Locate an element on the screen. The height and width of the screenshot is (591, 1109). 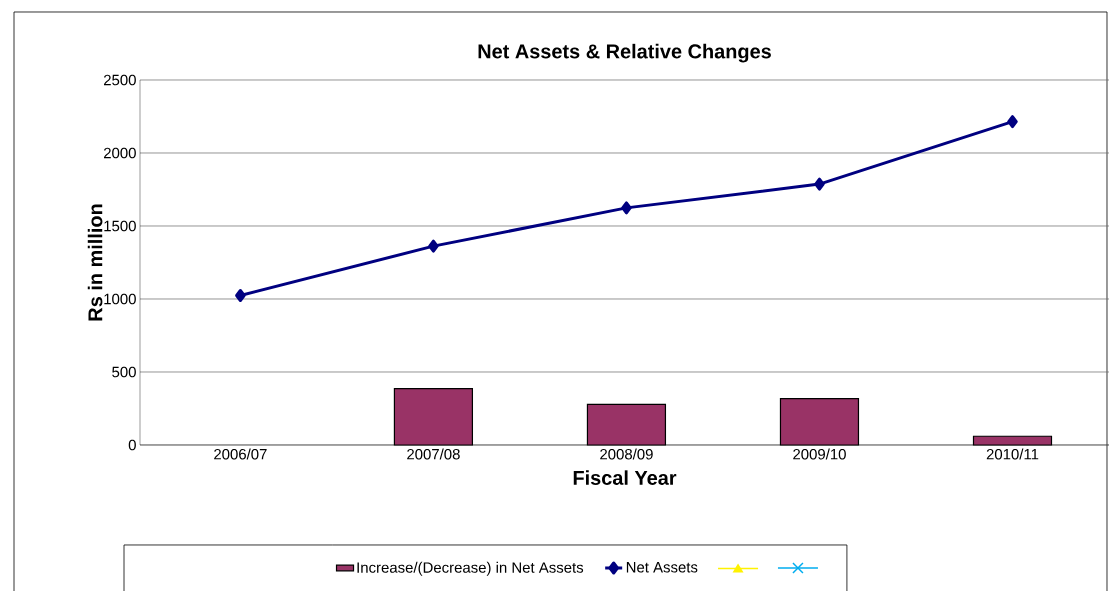
y-tick-label: 2000 is located at coordinates (120, 153).